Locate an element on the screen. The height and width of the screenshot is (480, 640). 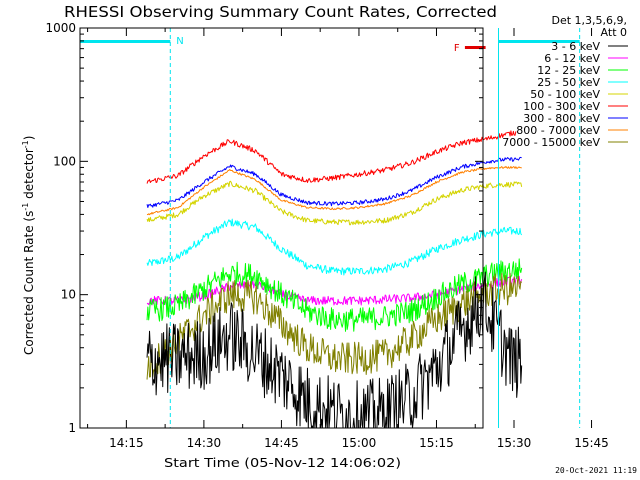
x-tick-label: 14:15 is located at coordinates (126, 443).